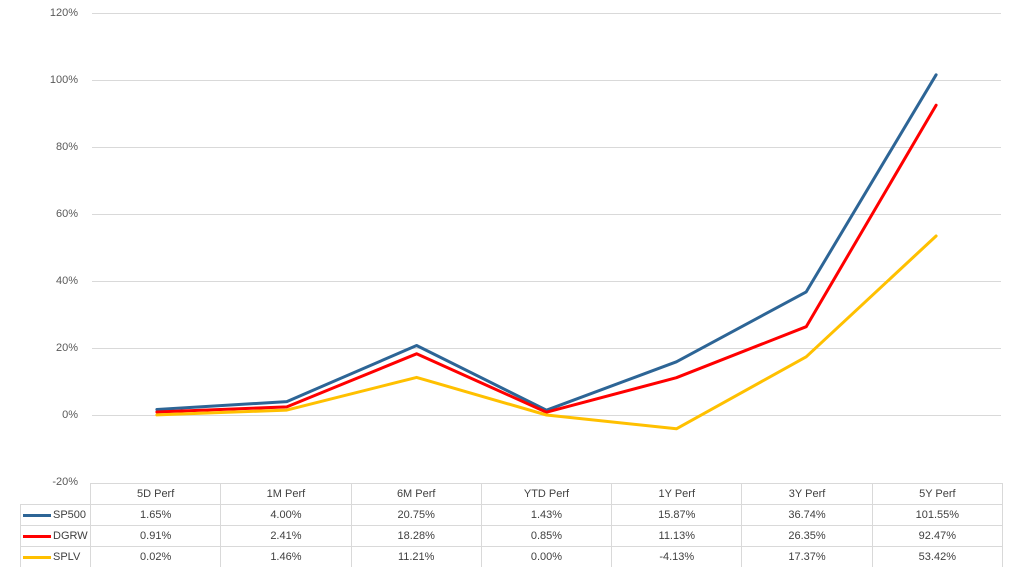 The image size is (1009, 567). What do you see at coordinates (67, 557) in the screenshot?
I see `series-name-label: SPLV` at bounding box center [67, 557].